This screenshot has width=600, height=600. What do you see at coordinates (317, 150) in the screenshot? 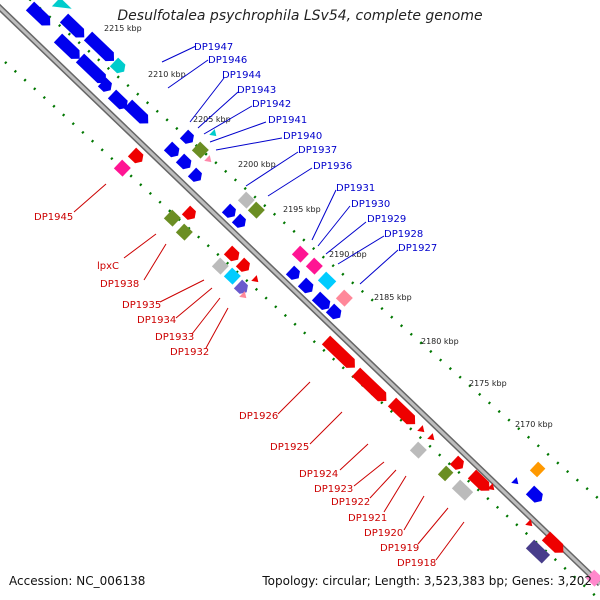
I see `gene-label: DP1937` at bounding box center [317, 150].